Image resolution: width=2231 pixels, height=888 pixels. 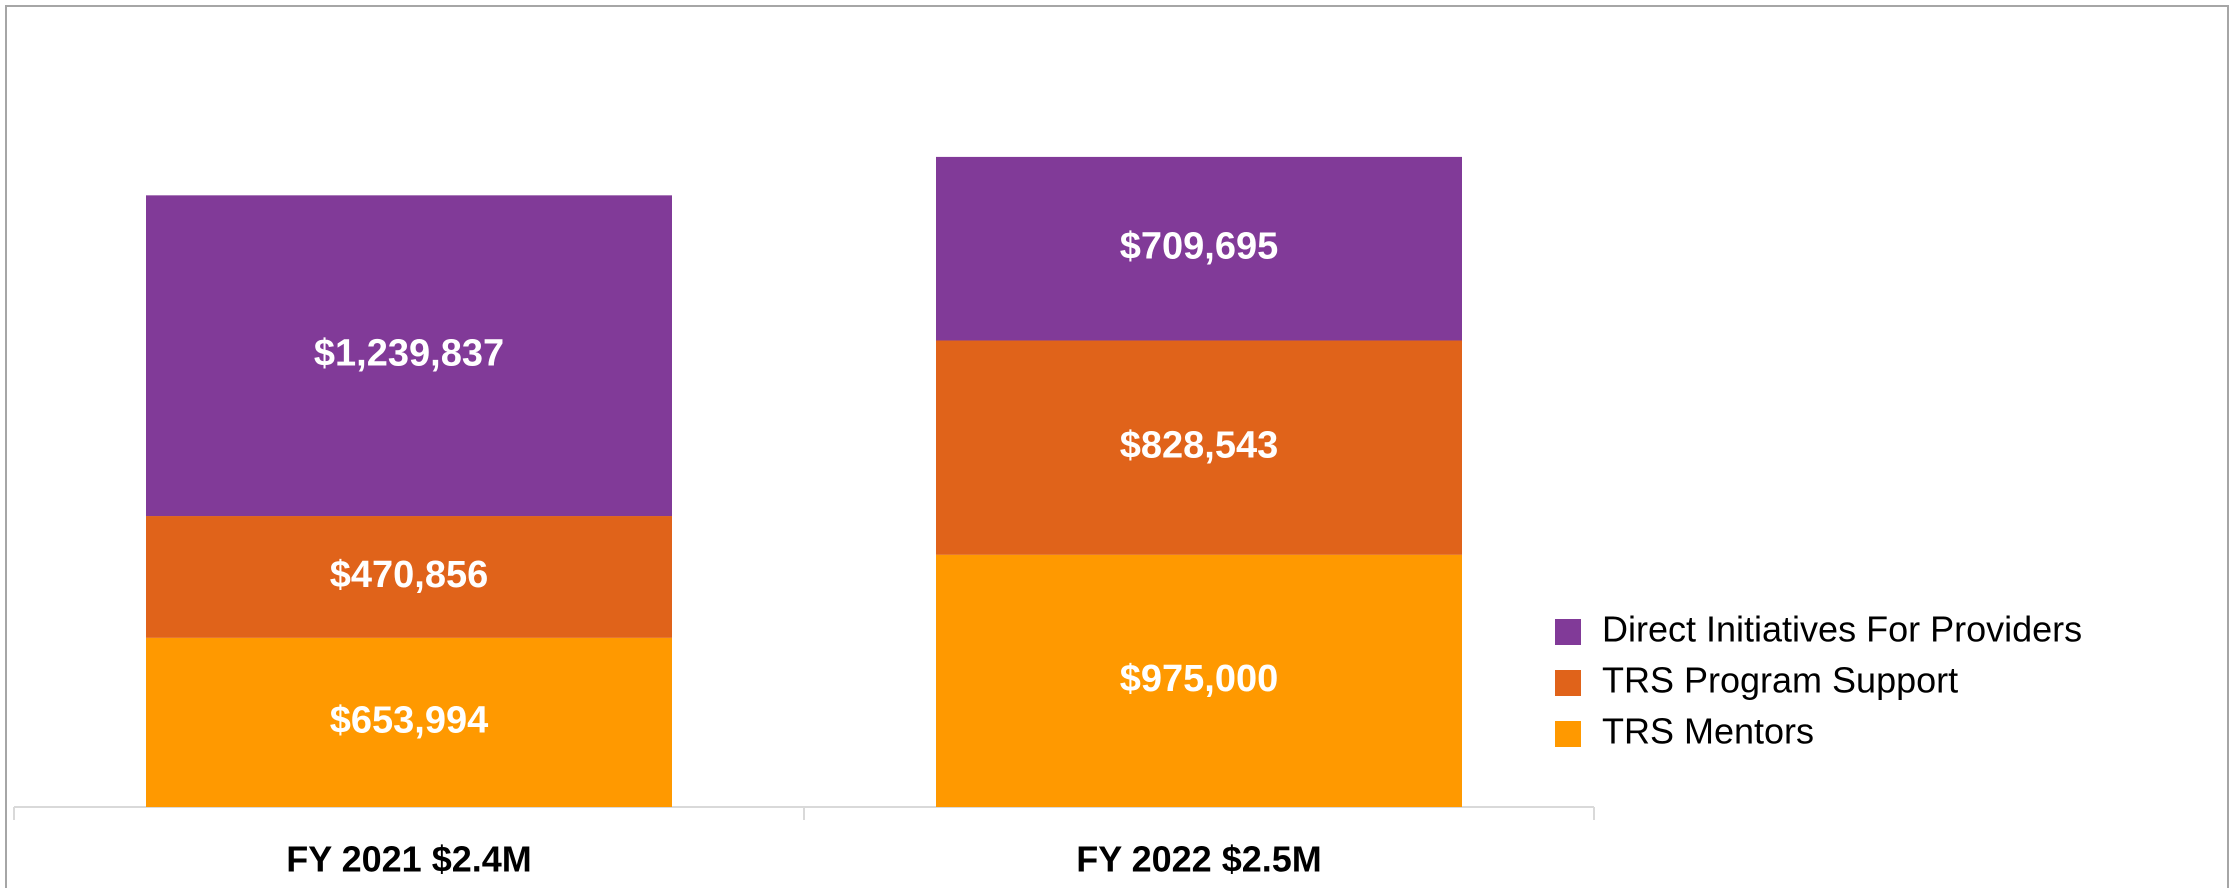 I want to click on legend-label: Direct Initiatives For Providers, so click(x=1842, y=629).